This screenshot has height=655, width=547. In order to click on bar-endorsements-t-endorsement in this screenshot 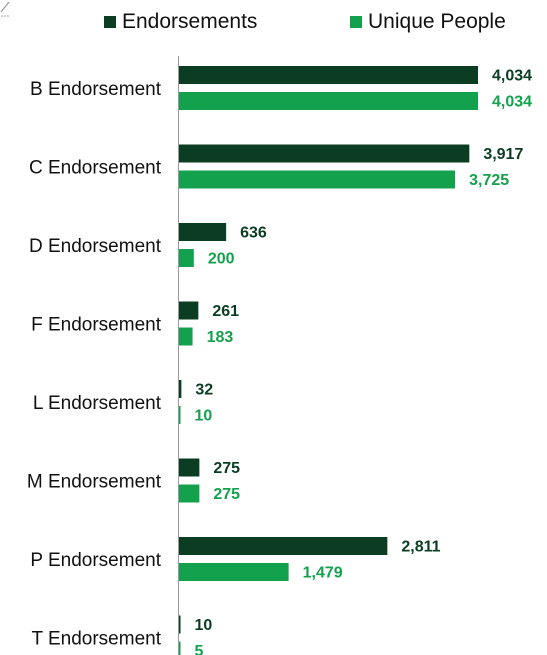, I will do `click(180, 624)`.